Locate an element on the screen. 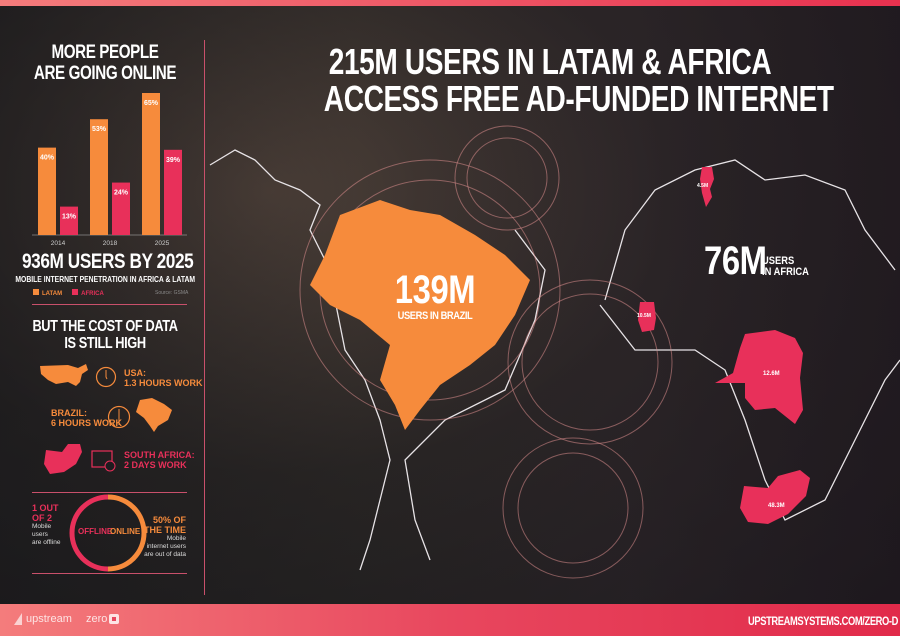 The image size is (900, 636). bar-value-label: 39% is located at coordinates (173, 160).